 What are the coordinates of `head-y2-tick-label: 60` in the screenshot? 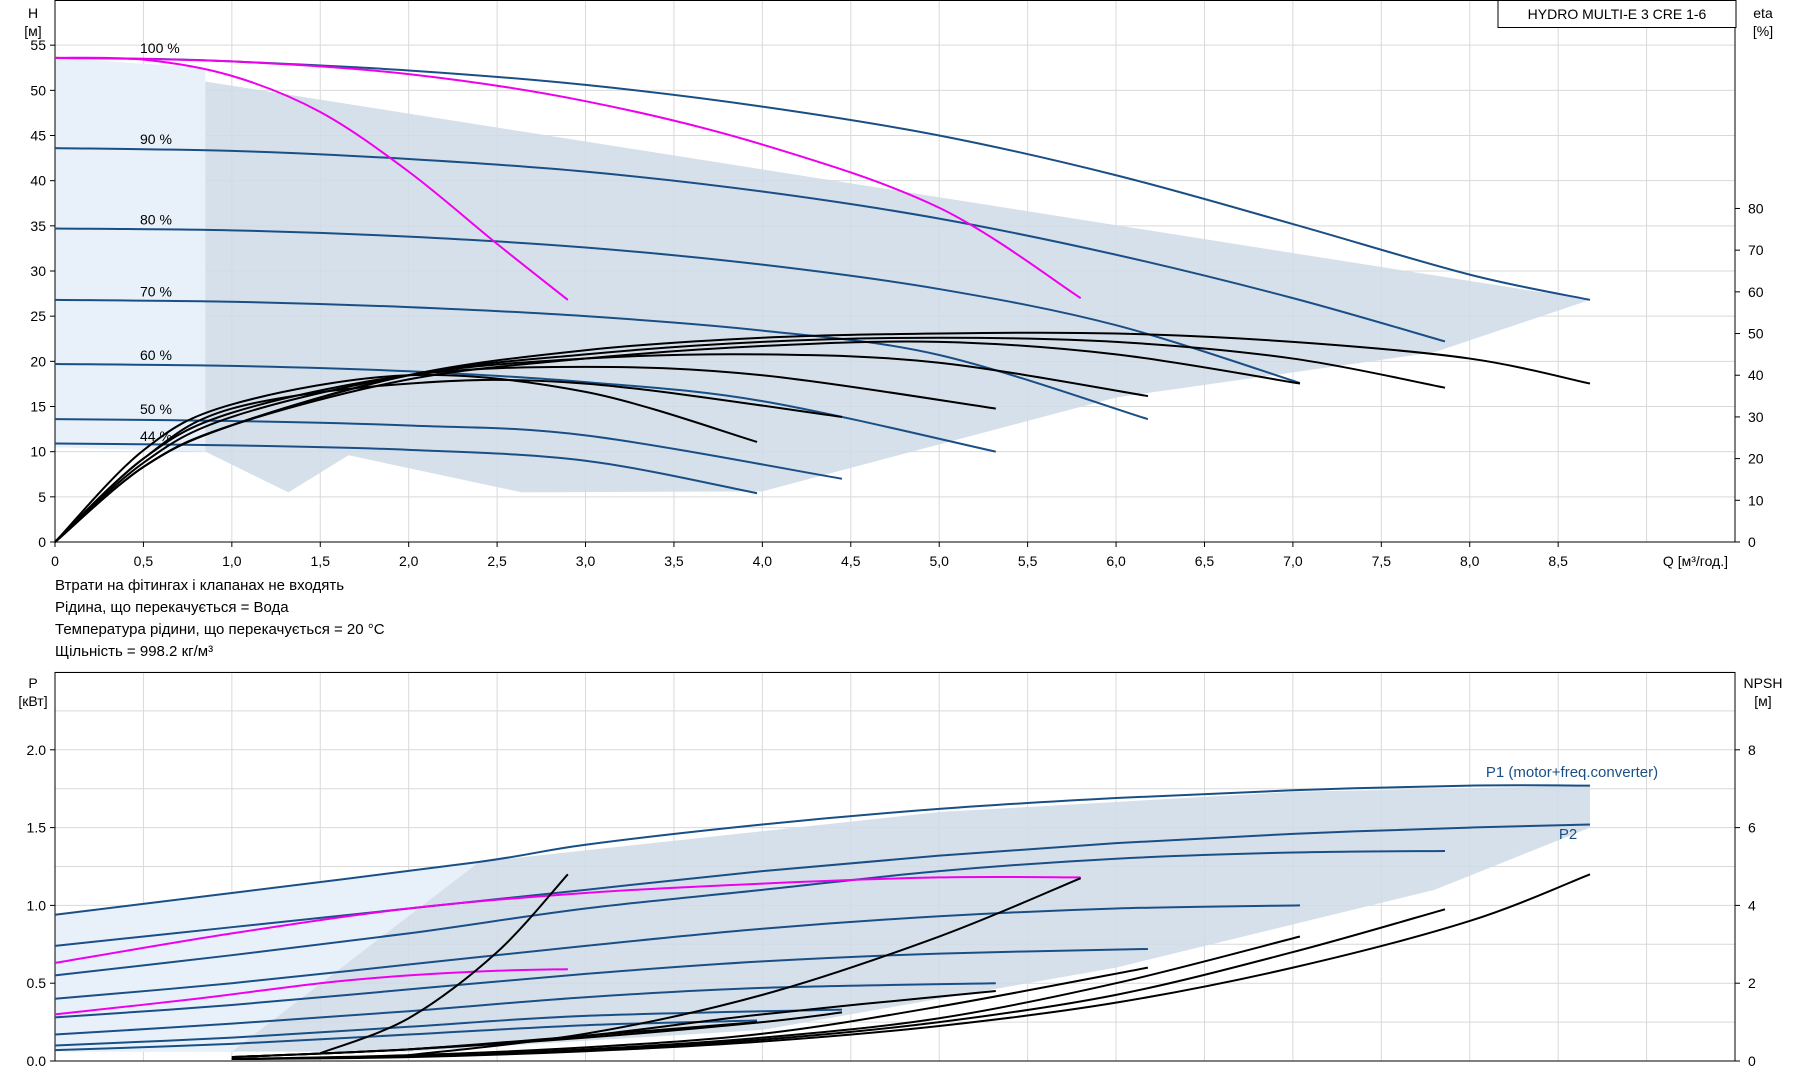 It's located at (1756, 292).